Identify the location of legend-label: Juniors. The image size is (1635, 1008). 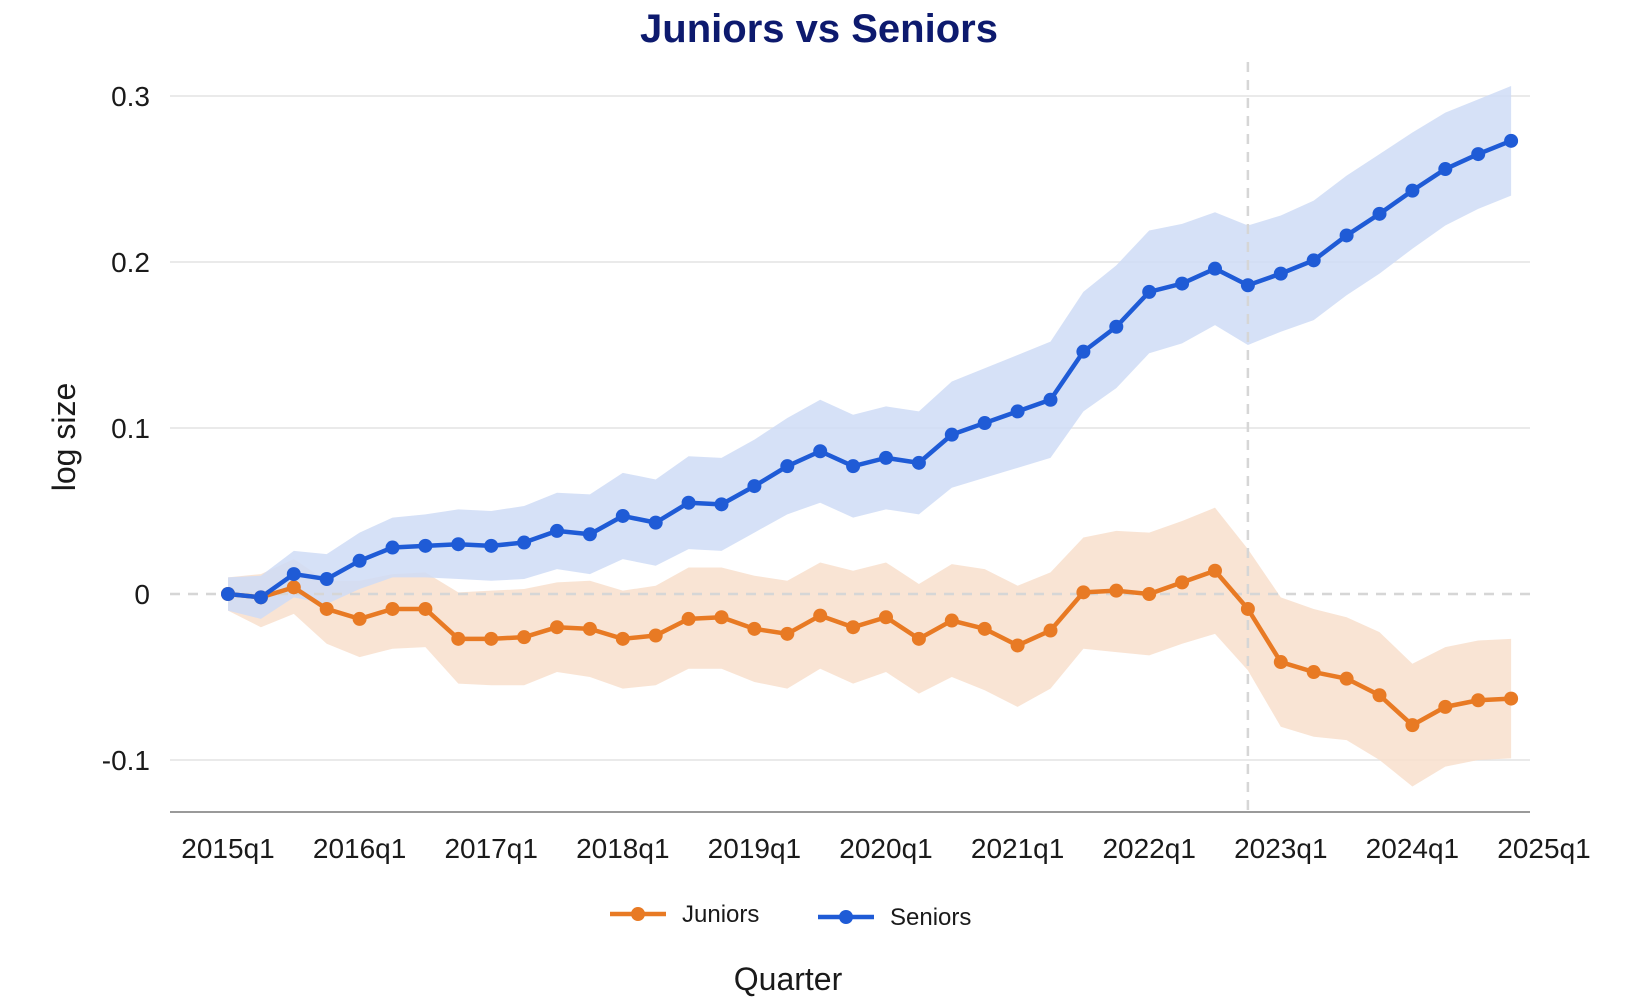
(720, 914).